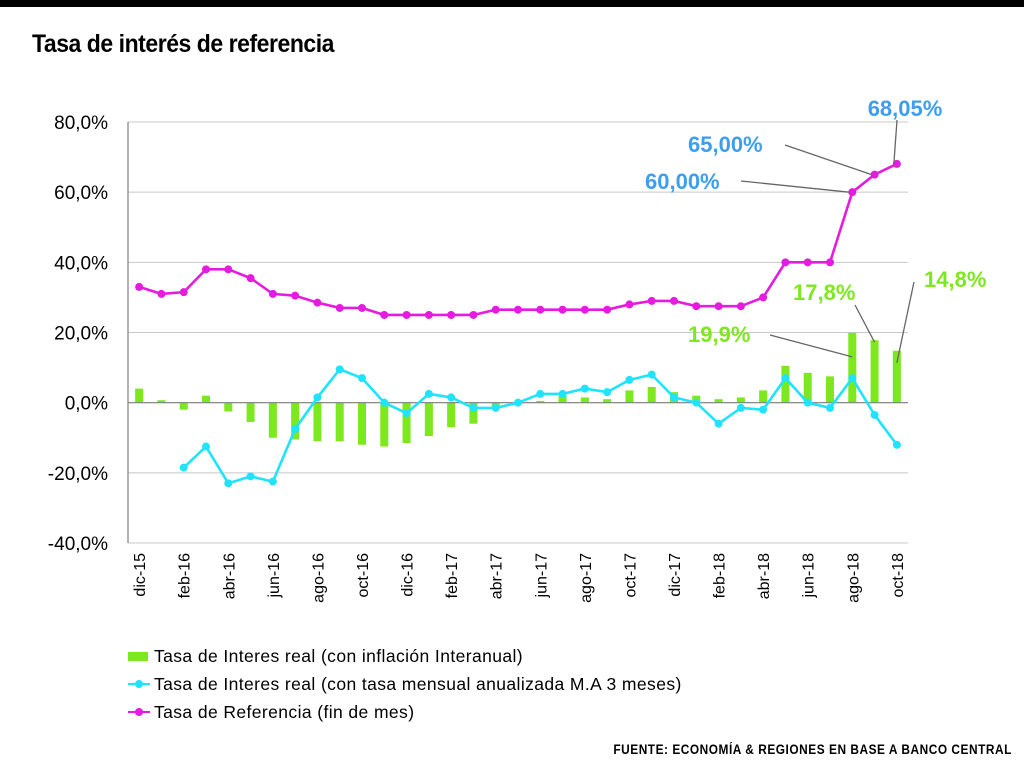  I want to click on y-tick-label: 60,0%, so click(81, 193).